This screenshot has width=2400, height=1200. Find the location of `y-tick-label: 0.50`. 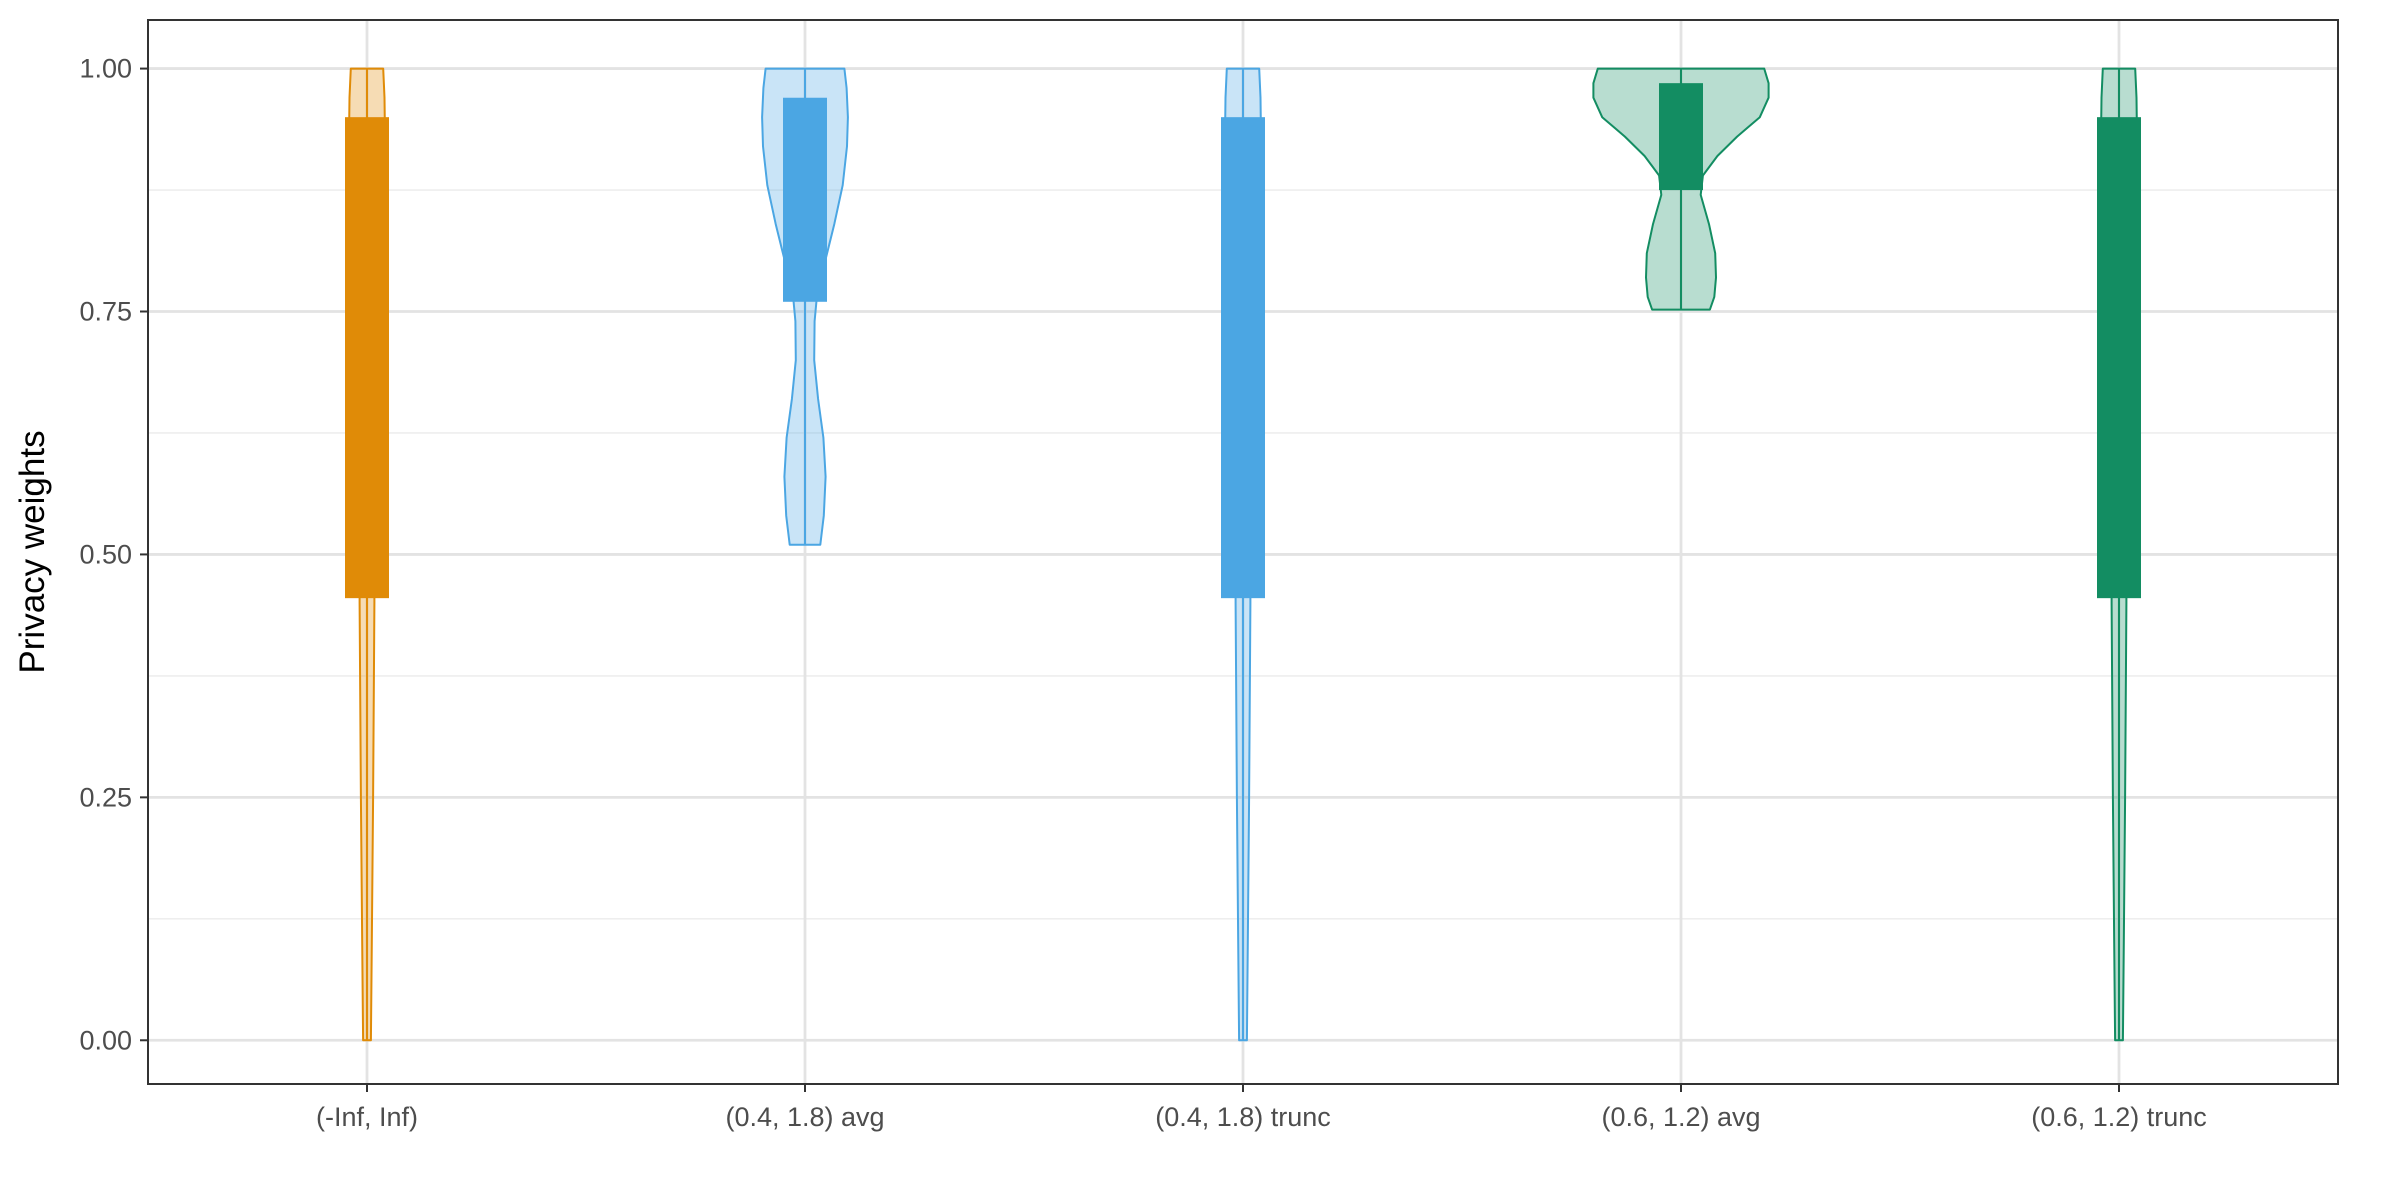

y-tick-label: 0.50 is located at coordinates (105, 554).